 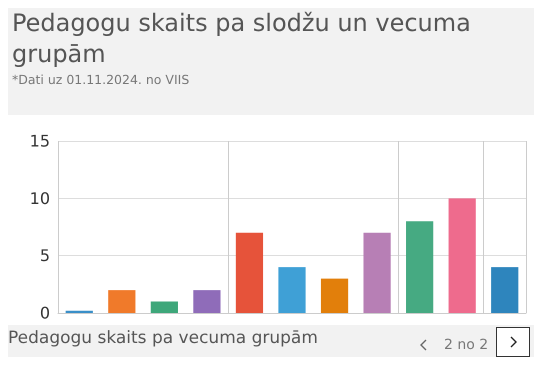 What do you see at coordinates (163, 338) in the screenshot?
I see `text: Pedagogu skaits pa vecuma grupām` at bounding box center [163, 338].